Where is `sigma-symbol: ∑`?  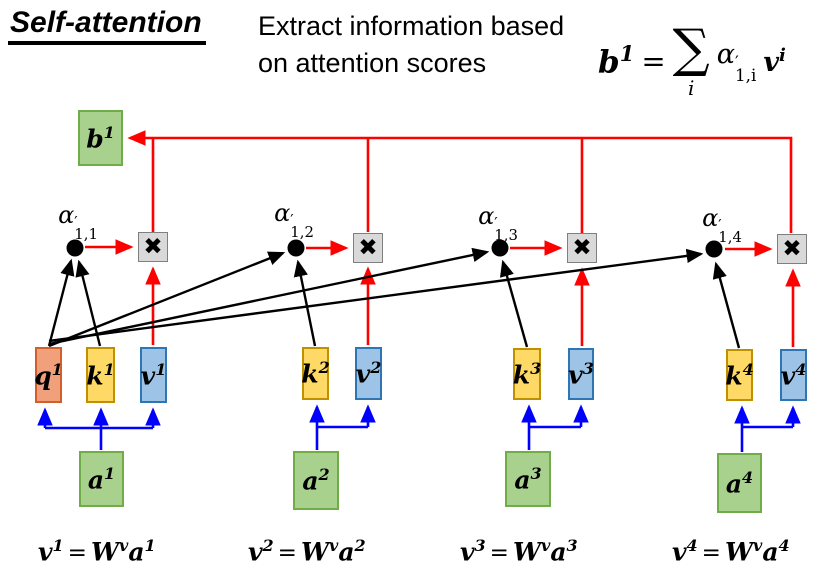 sigma-symbol: ∑ is located at coordinates (691, 49).